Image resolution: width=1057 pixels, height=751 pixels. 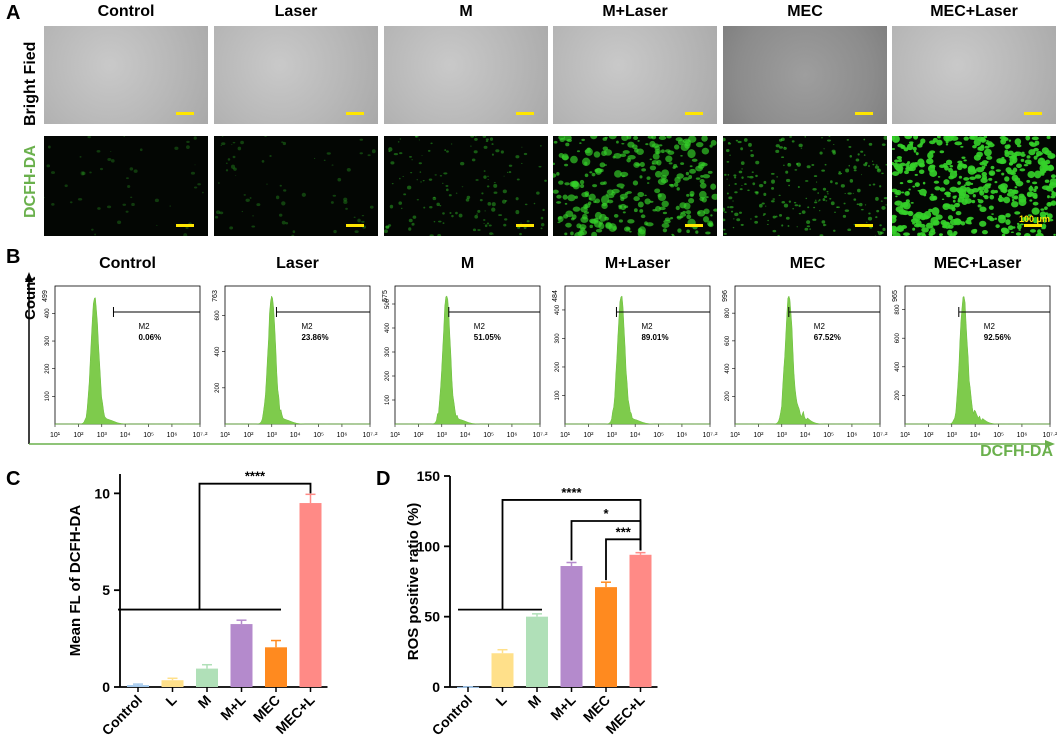 I want to click on y-max-label: 763, so click(x=215, y=296).